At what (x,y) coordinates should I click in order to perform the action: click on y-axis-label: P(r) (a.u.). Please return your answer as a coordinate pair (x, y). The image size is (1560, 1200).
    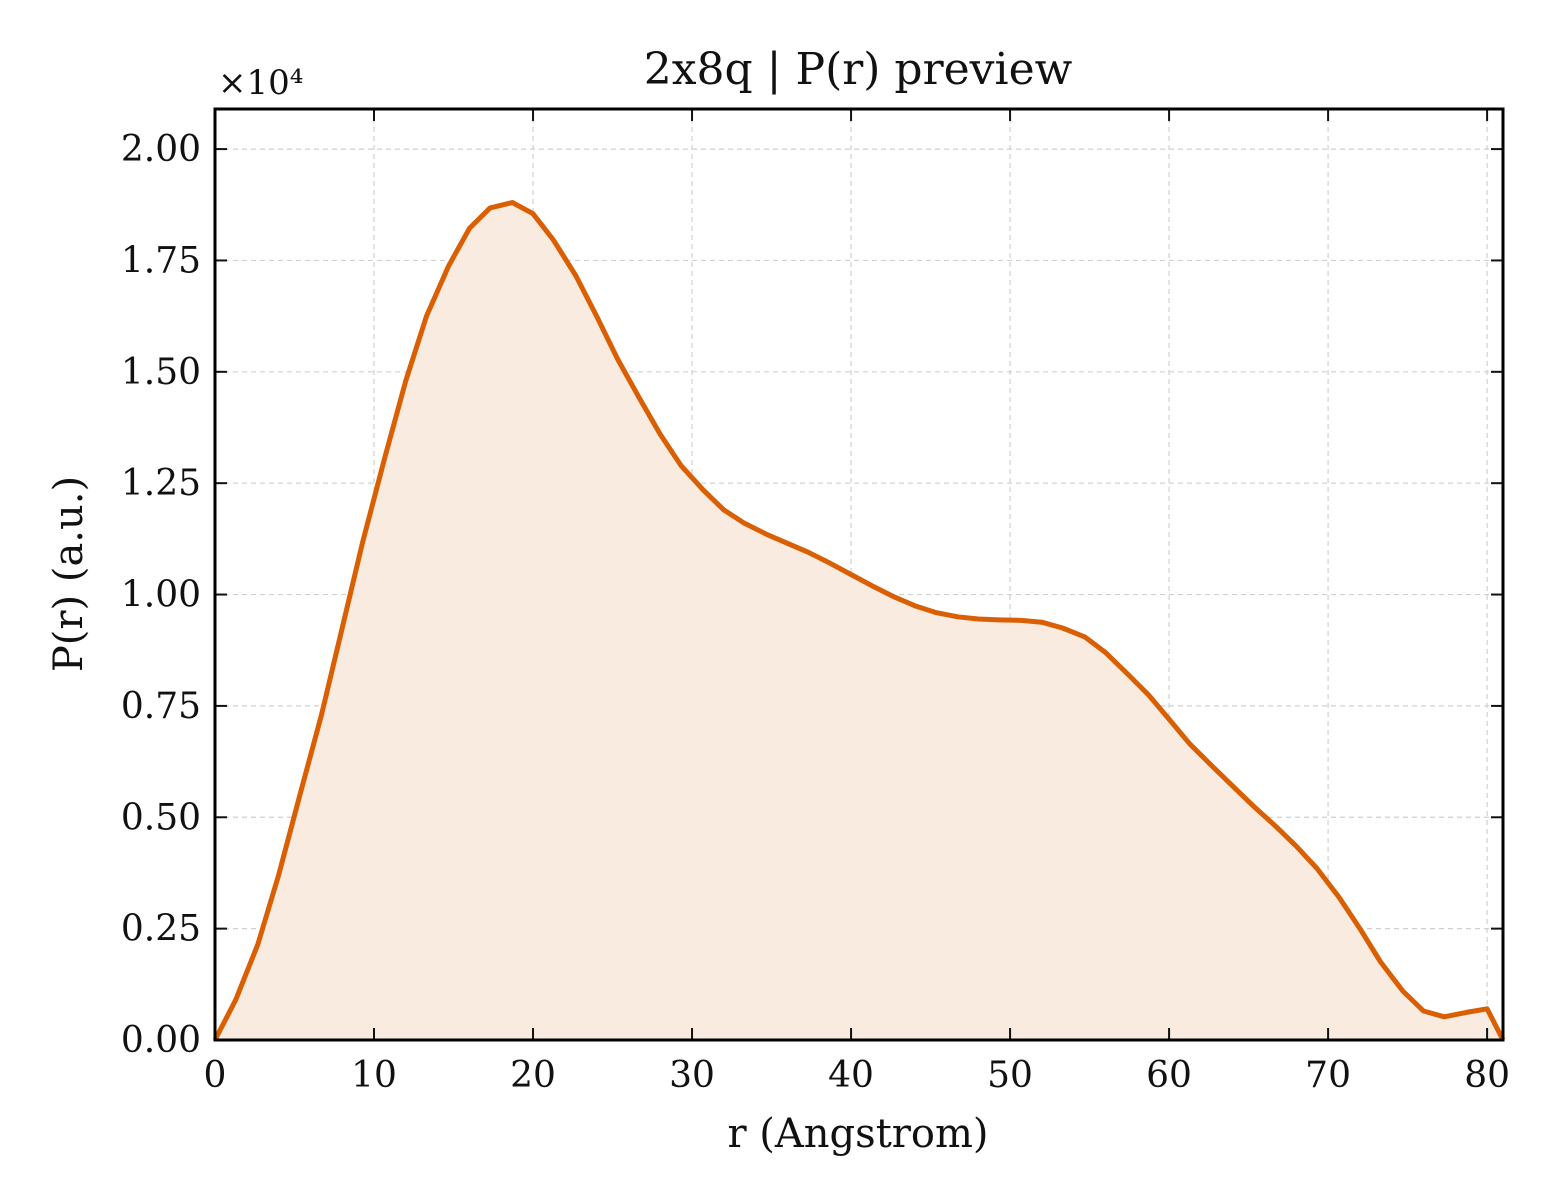
    Looking at the image, I should click on (69, 574).